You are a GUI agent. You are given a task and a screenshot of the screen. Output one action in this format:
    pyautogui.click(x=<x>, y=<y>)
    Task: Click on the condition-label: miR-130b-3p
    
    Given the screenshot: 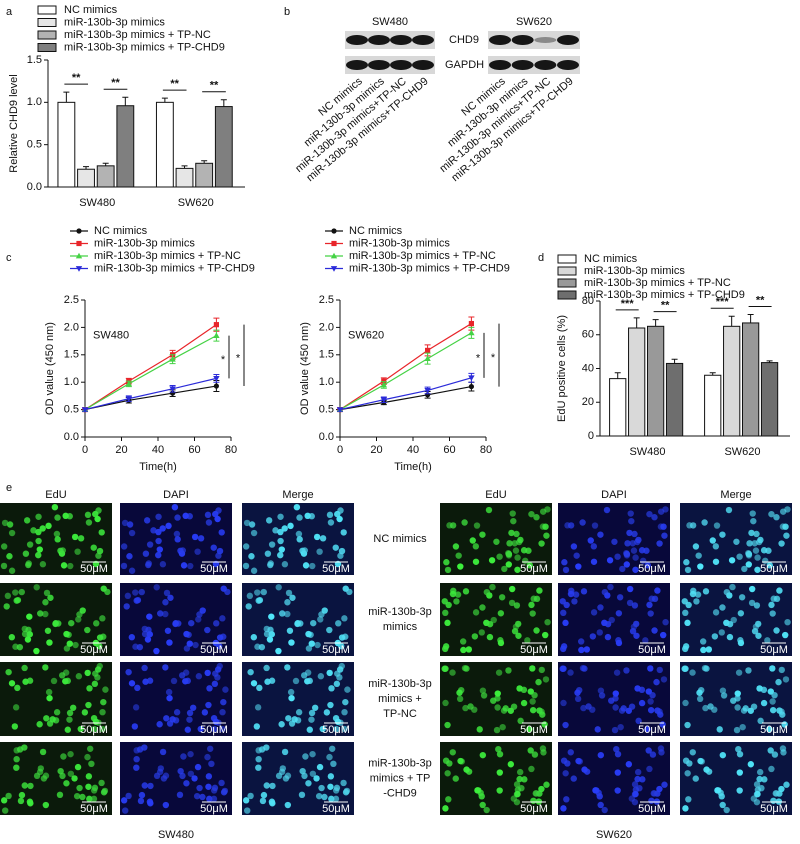 What is the action you would take?
    pyautogui.click(x=400, y=684)
    